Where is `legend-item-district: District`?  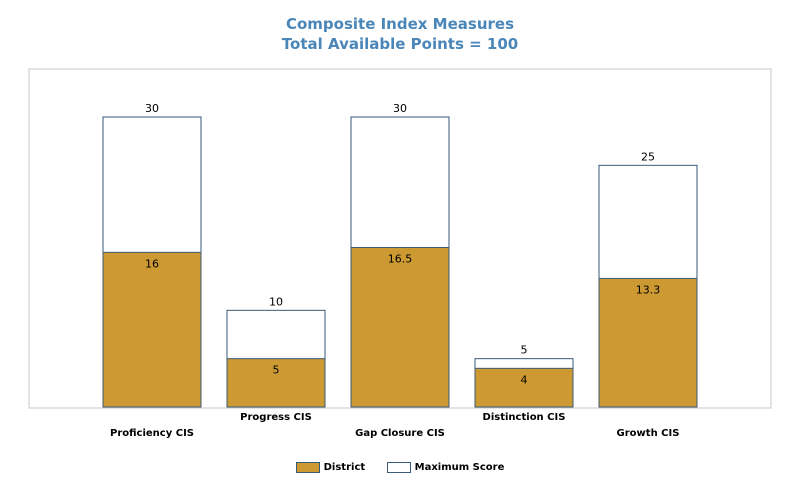 legend-item-district: District is located at coordinates (330, 467).